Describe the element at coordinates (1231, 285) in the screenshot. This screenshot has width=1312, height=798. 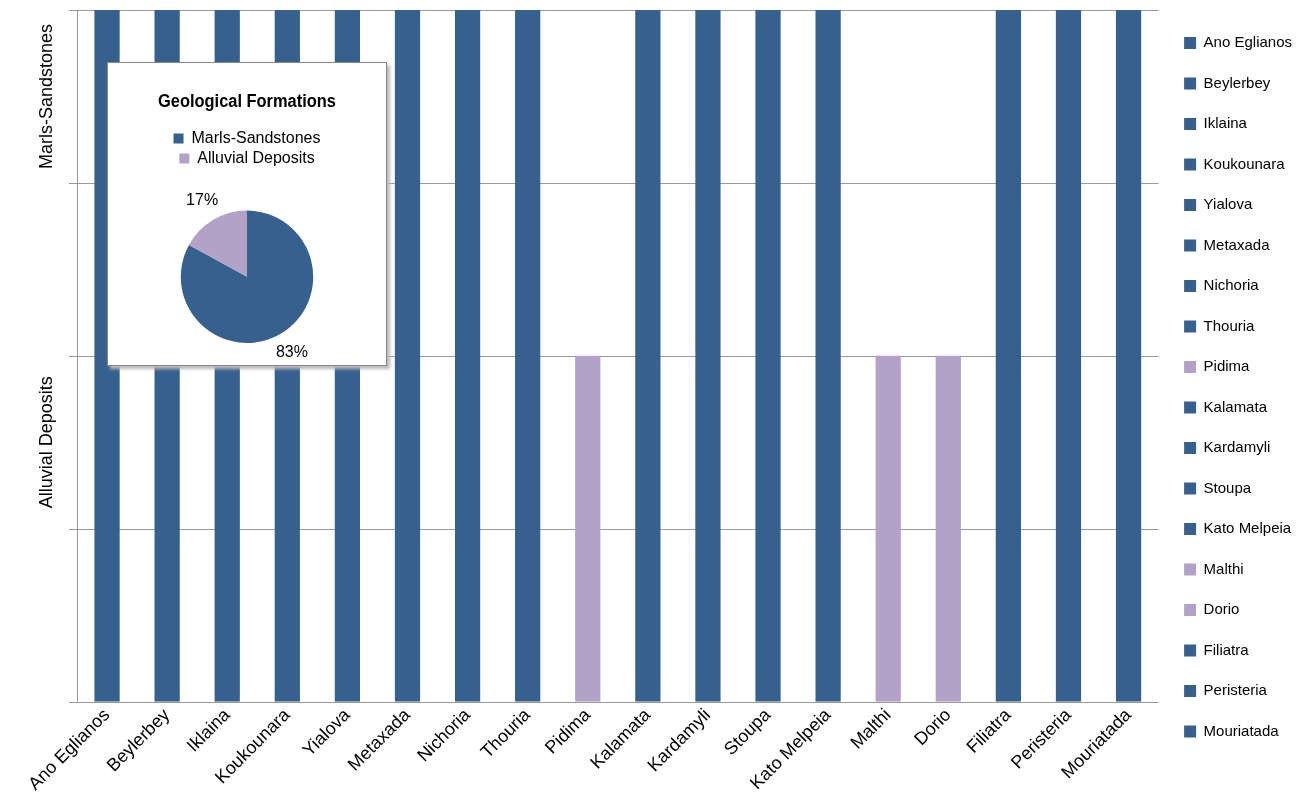
I see `legend-label: Nichoria` at that location.